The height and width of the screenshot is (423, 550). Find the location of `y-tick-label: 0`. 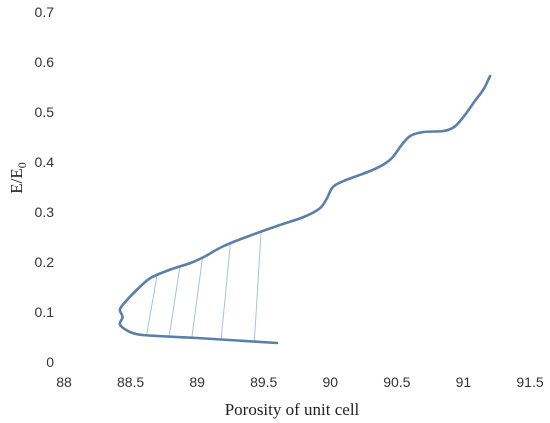

y-tick-label: 0 is located at coordinates (50, 362).